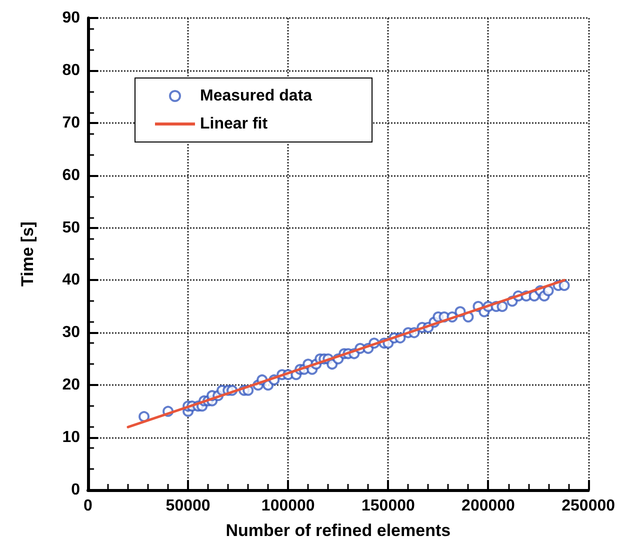 The width and height of the screenshot is (618, 547). Describe the element at coordinates (71, 18) in the screenshot. I see `y-tick-label: 90` at that location.